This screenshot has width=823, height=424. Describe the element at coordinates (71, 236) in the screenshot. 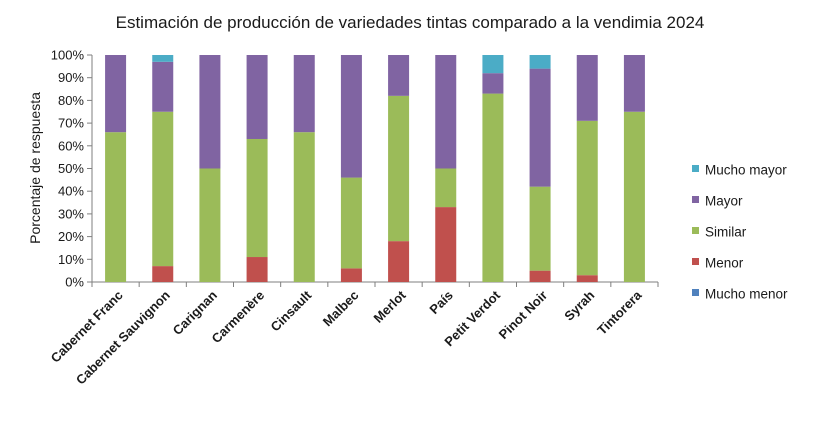

I see `y-tick-label: 20%` at that location.